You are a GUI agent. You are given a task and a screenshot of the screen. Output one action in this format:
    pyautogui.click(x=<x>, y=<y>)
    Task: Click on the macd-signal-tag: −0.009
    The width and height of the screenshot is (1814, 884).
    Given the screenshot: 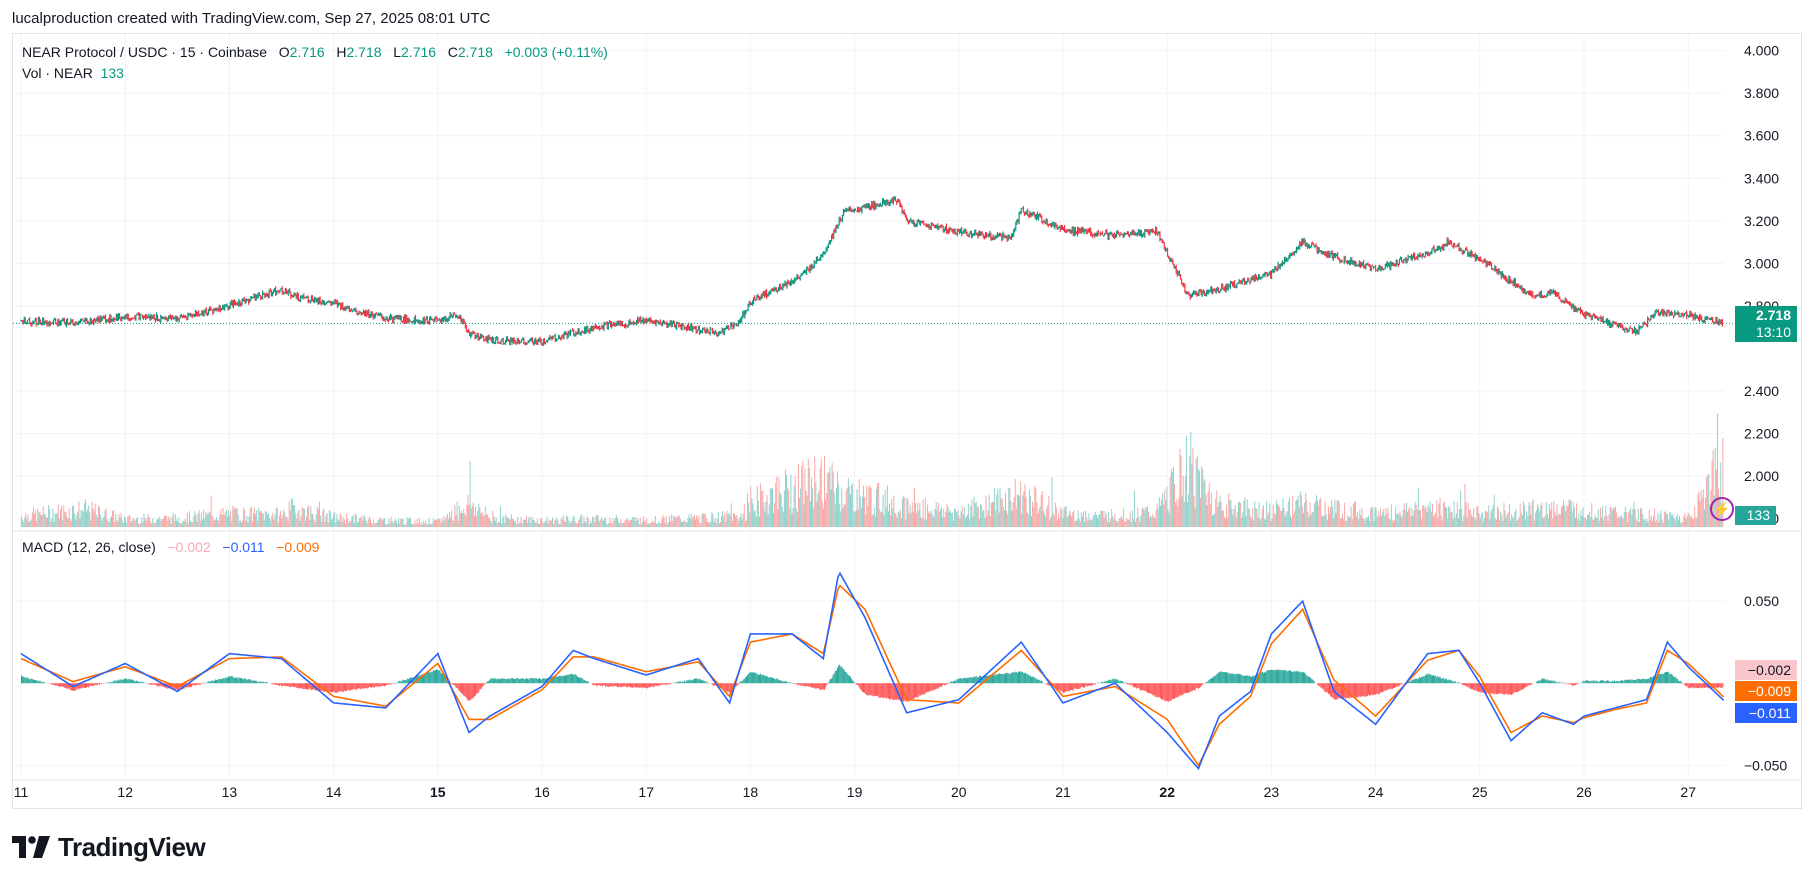 What is the action you would take?
    pyautogui.click(x=1766, y=691)
    